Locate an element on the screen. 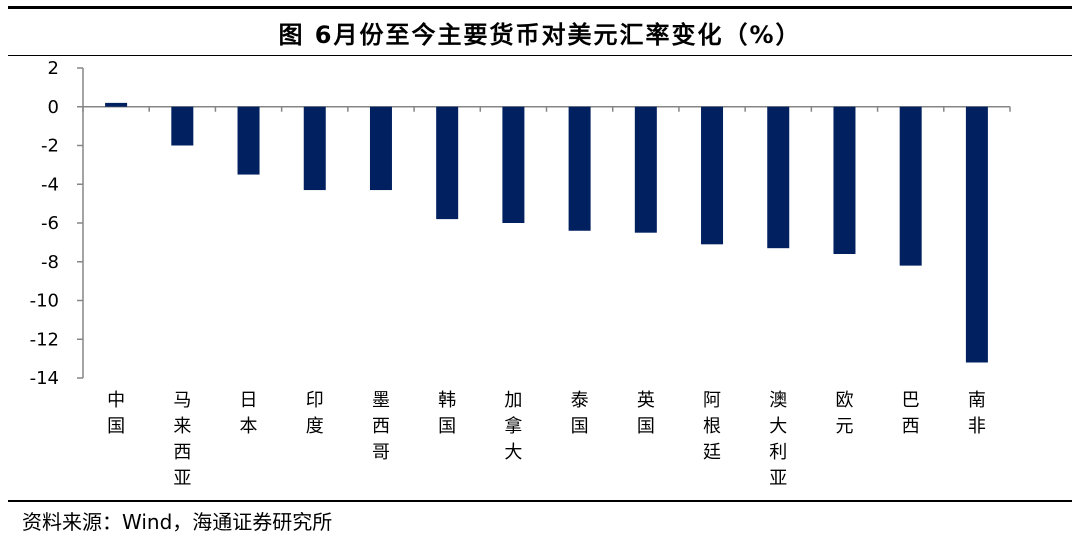  category-label: 中国 is located at coordinates (116, 413).